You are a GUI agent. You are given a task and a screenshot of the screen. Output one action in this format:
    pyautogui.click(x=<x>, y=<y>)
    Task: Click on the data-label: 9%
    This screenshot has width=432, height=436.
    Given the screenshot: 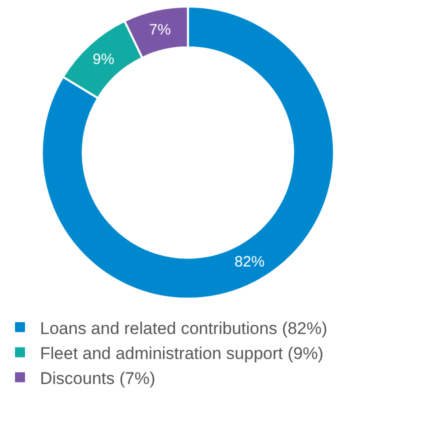 What is the action you would take?
    pyautogui.click(x=103, y=59)
    